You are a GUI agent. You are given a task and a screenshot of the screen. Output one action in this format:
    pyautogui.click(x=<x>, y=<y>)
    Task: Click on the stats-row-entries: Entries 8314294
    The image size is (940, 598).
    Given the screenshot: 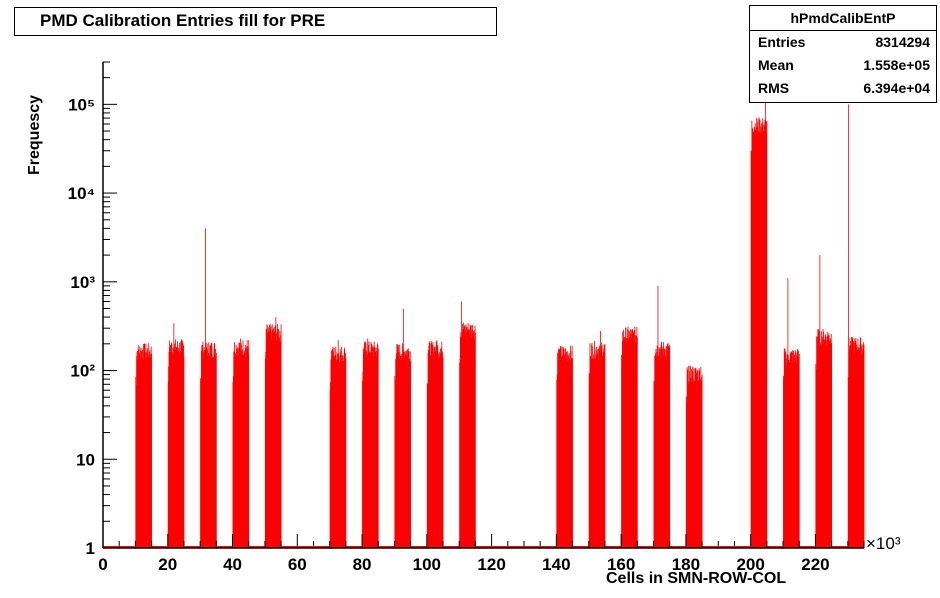 What is the action you would take?
    pyautogui.click(x=843, y=42)
    